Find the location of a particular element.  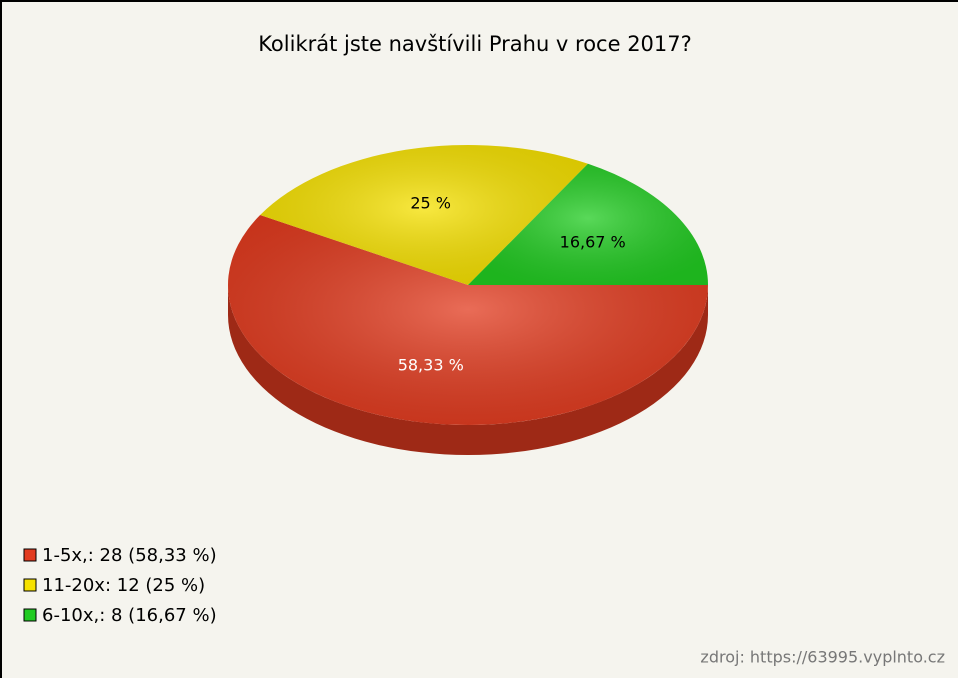

legend-label: 11-20x: 12 (25 %) is located at coordinates (123, 585).